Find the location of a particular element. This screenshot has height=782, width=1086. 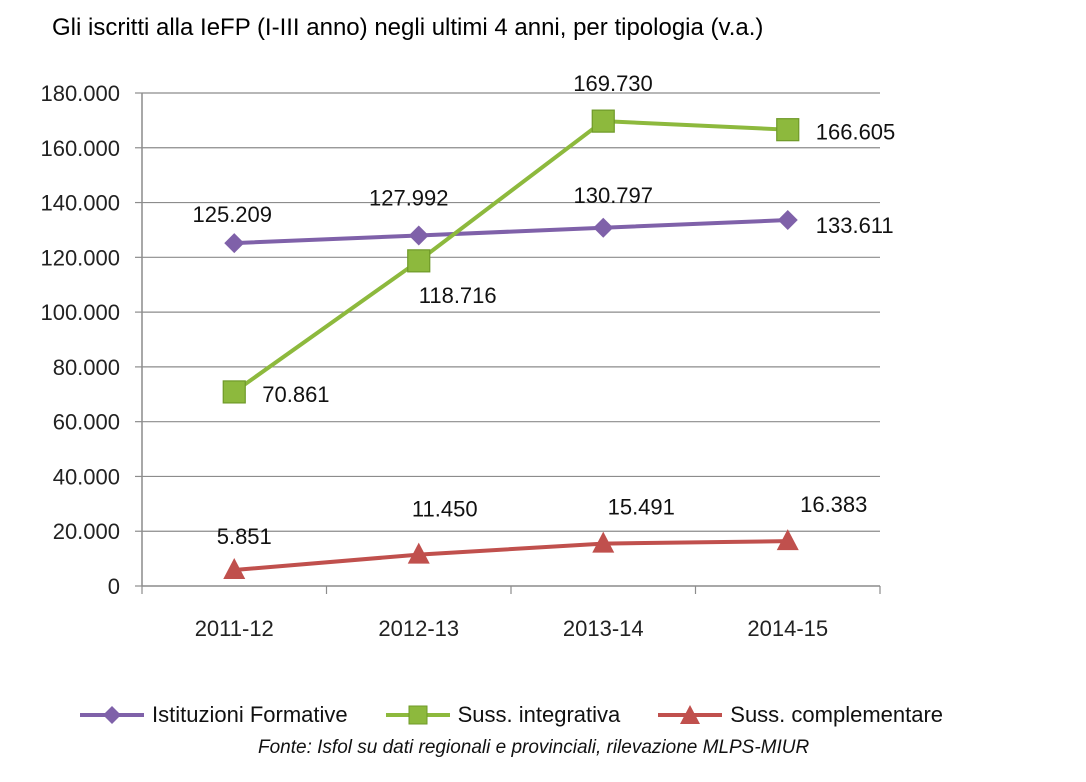

legend-item-suss-integrativa: Suss. integrativa is located at coordinates (502, 715).